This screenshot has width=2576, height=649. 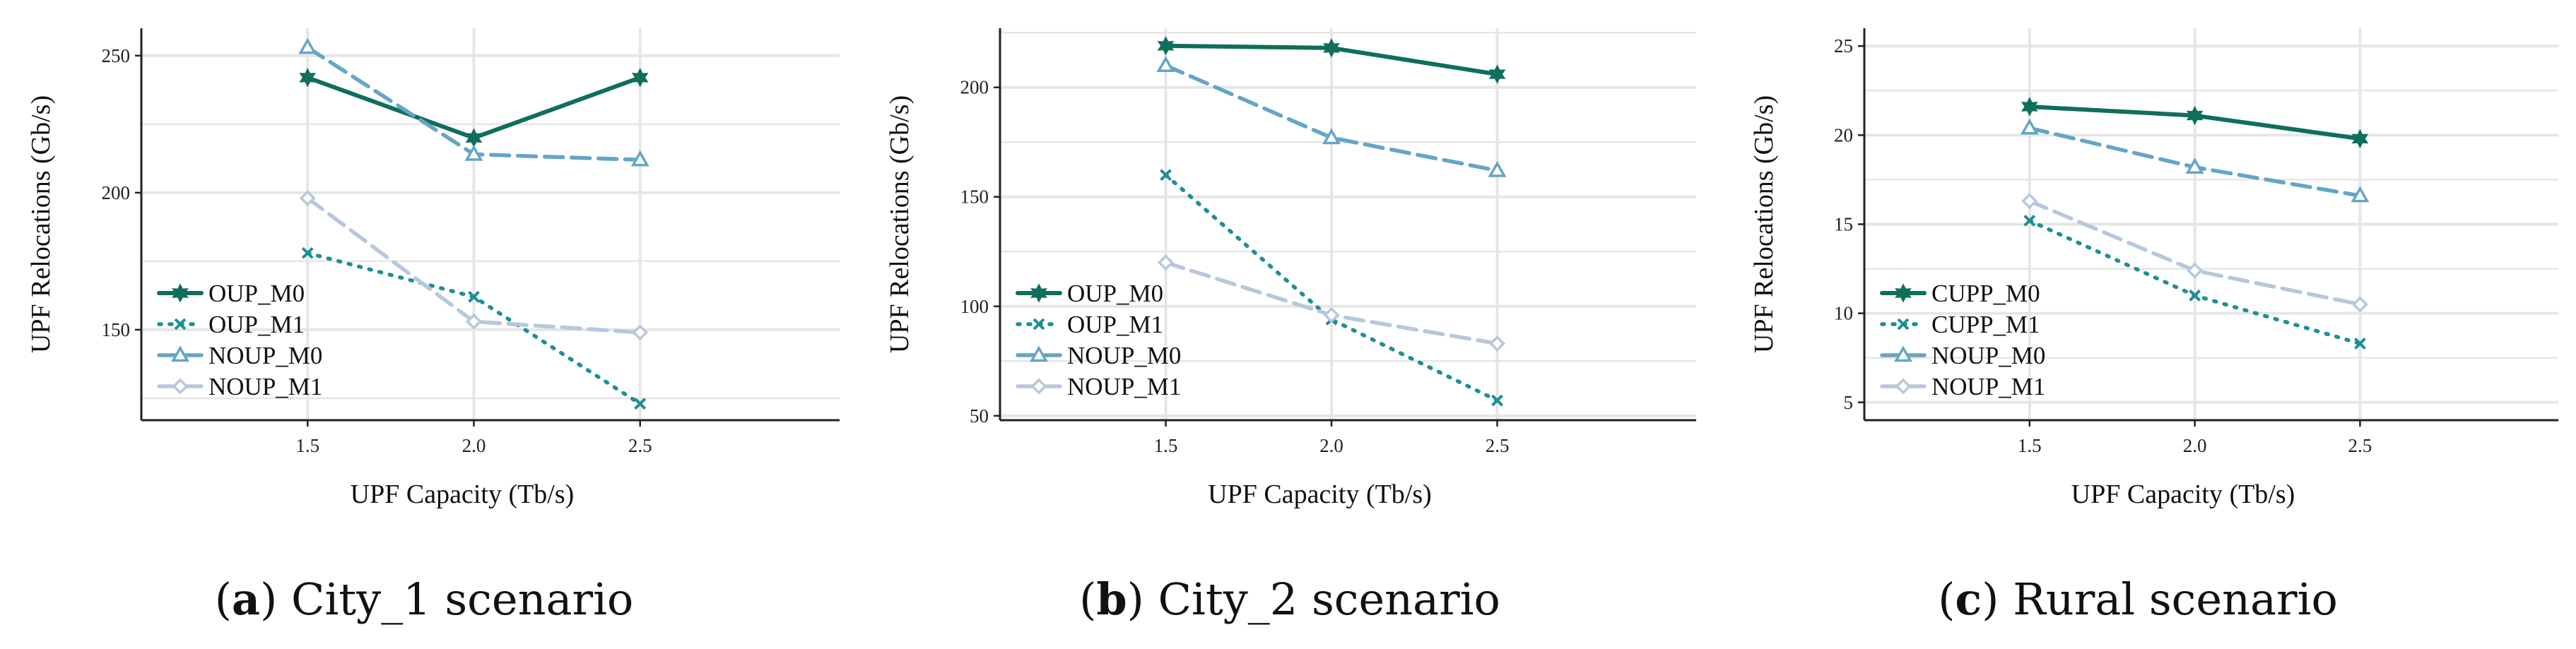 What do you see at coordinates (41, 224) in the screenshot?
I see `y-axis-label: UPF Relocations (Gb/s)` at bounding box center [41, 224].